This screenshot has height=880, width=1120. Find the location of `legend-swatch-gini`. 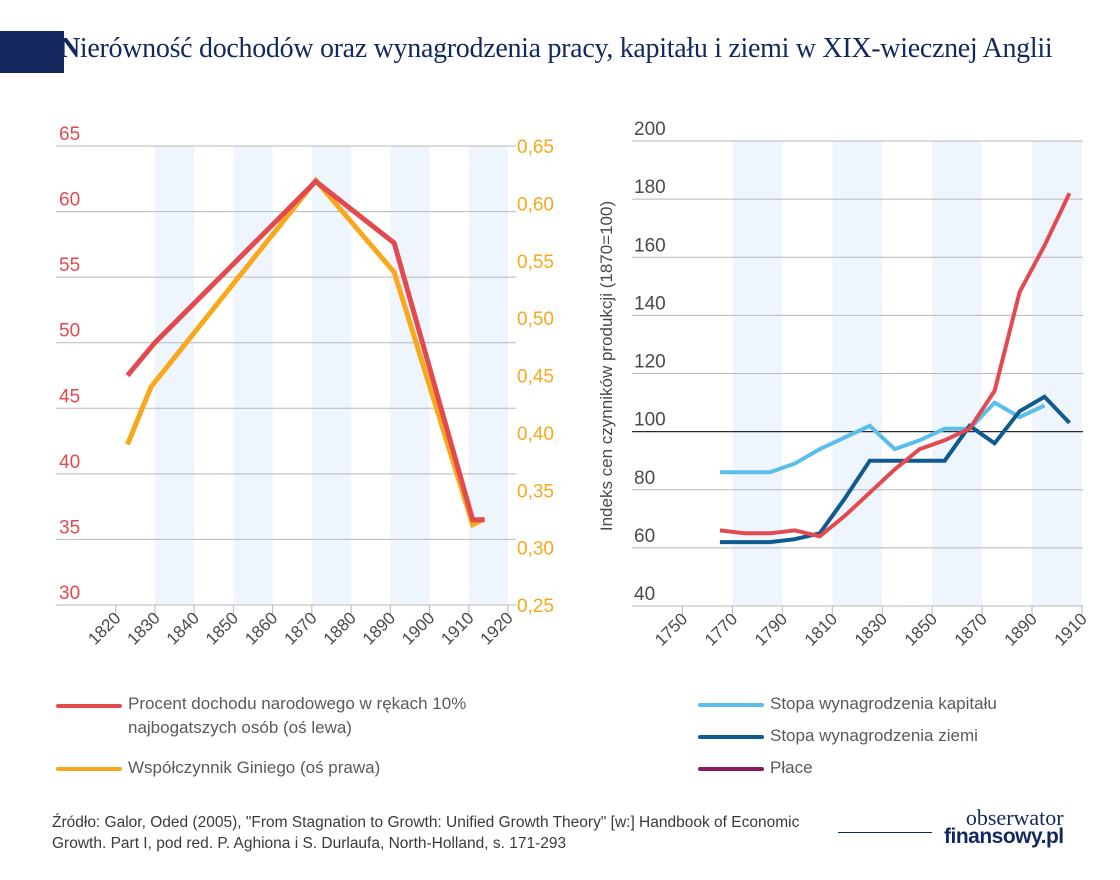

legend-swatch-gini is located at coordinates (89, 769).